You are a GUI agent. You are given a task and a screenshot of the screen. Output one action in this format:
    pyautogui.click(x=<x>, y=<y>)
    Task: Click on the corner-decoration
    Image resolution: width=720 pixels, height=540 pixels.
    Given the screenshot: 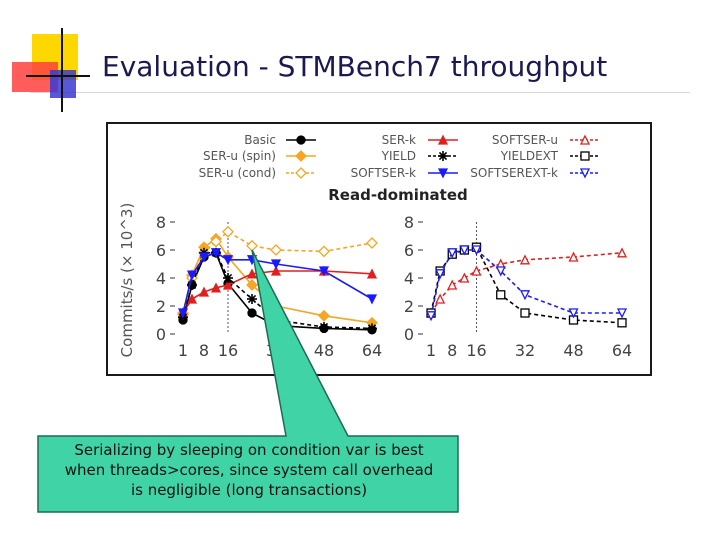 What is the action you would take?
    pyautogui.click(x=51, y=70)
    